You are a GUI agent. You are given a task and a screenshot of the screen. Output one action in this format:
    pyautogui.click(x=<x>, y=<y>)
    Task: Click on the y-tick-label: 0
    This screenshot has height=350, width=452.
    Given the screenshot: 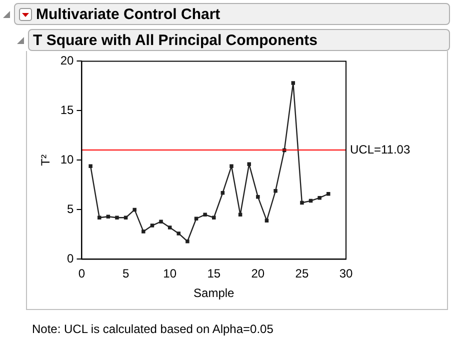 What is the action you would take?
    pyautogui.click(x=70, y=259)
    